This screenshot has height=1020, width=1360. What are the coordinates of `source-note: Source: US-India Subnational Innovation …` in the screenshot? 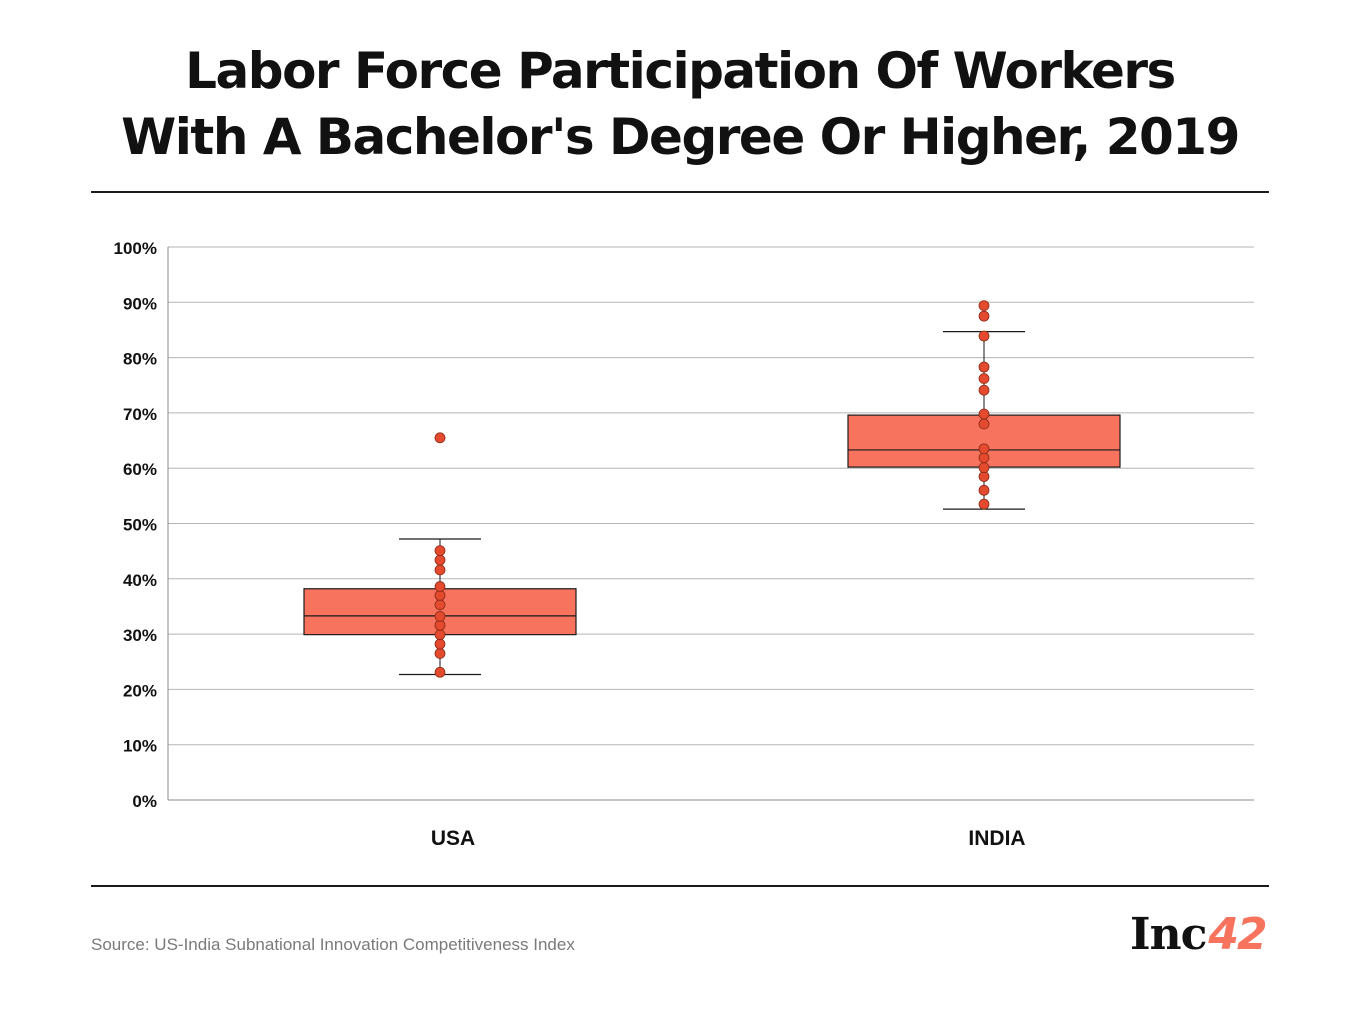 It's located at (333, 944).